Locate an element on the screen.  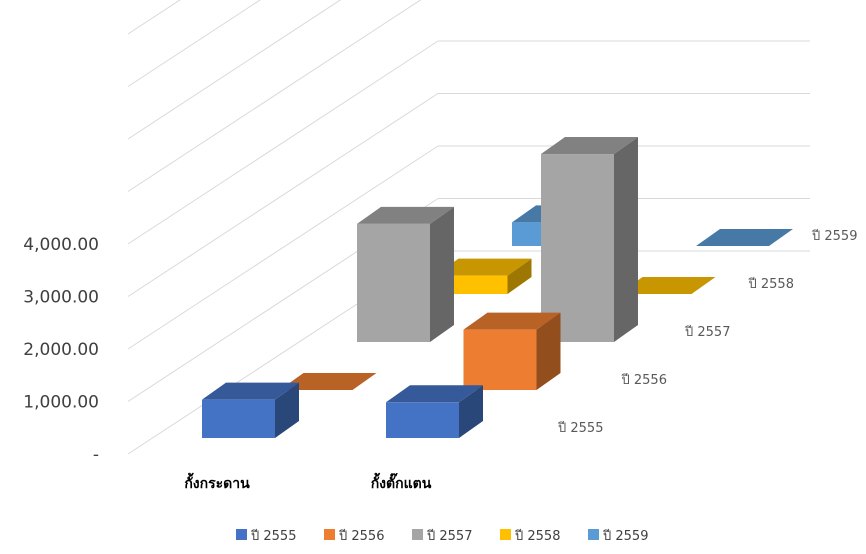
y-tick-label: 4,000.00 is located at coordinates (61, 245).